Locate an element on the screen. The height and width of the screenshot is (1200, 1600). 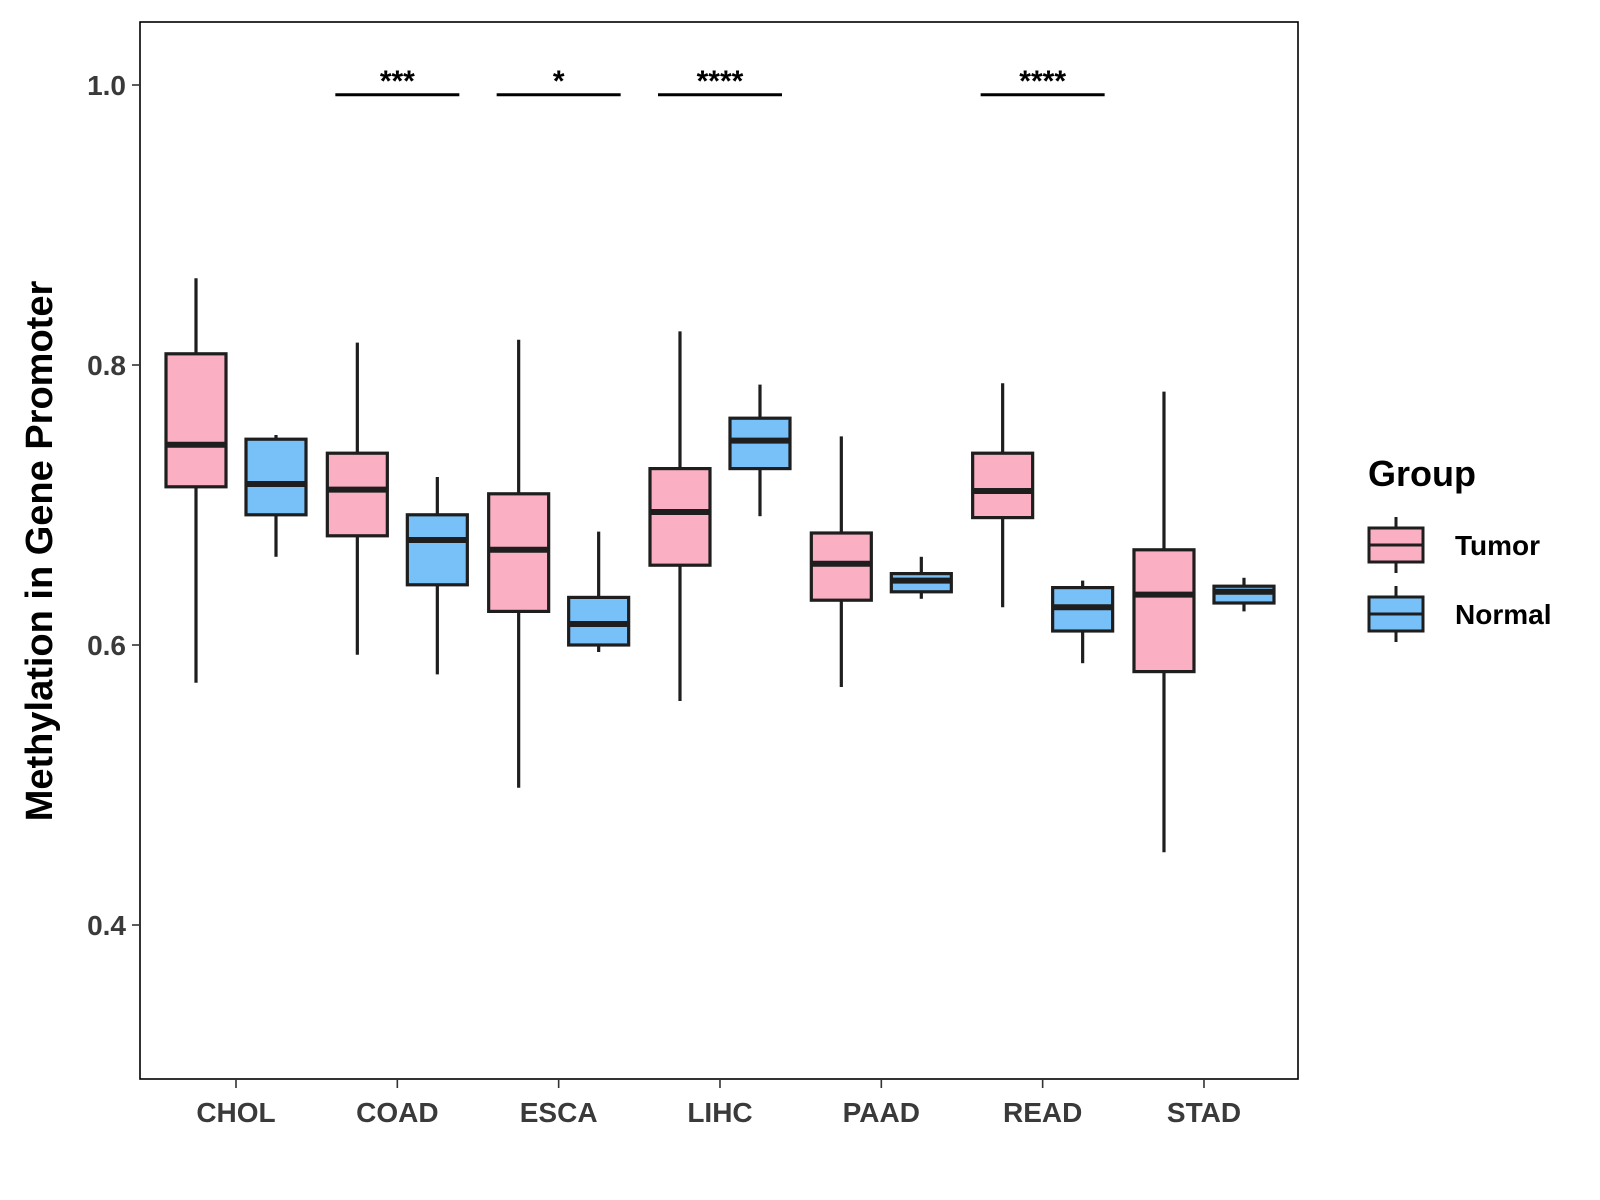
box-tumor-lihc is located at coordinates (680, 516).